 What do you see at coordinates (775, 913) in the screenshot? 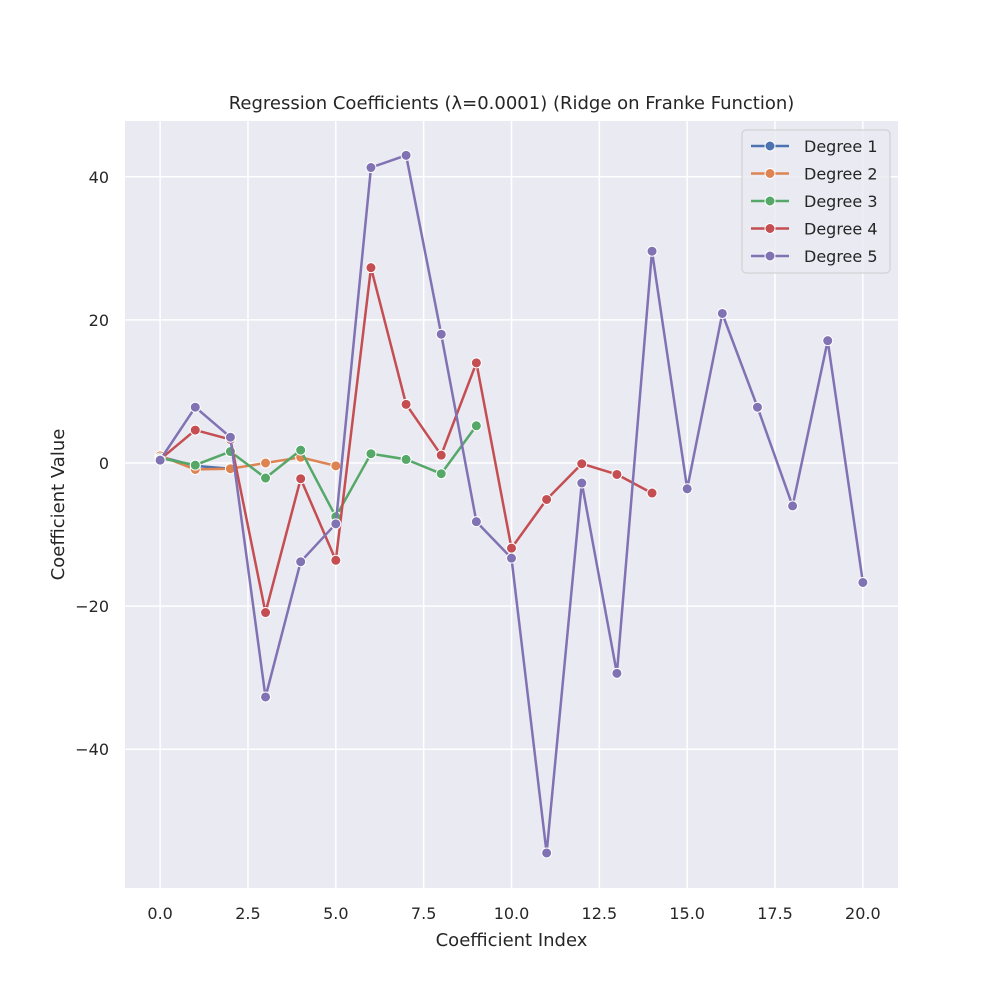
I see `x-tick-label: 17.5` at bounding box center [775, 913].